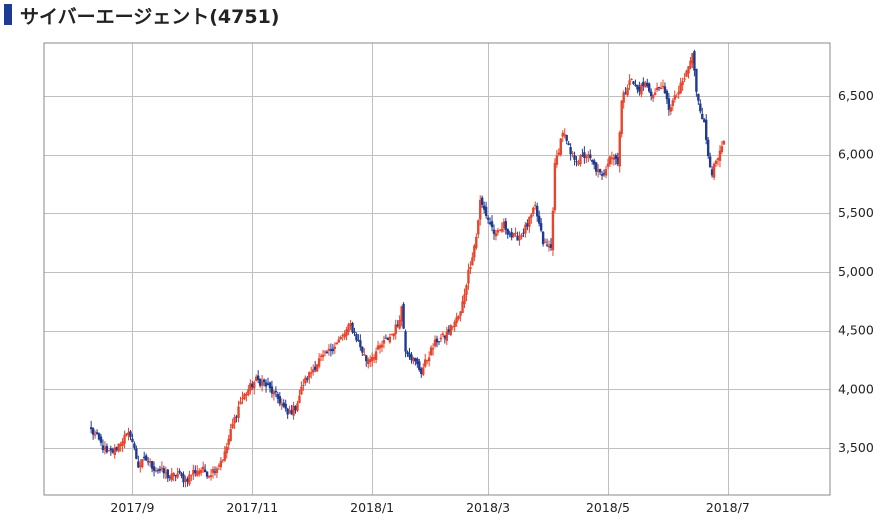  I want to click on y-tick-label: 6,000, so click(856, 154).